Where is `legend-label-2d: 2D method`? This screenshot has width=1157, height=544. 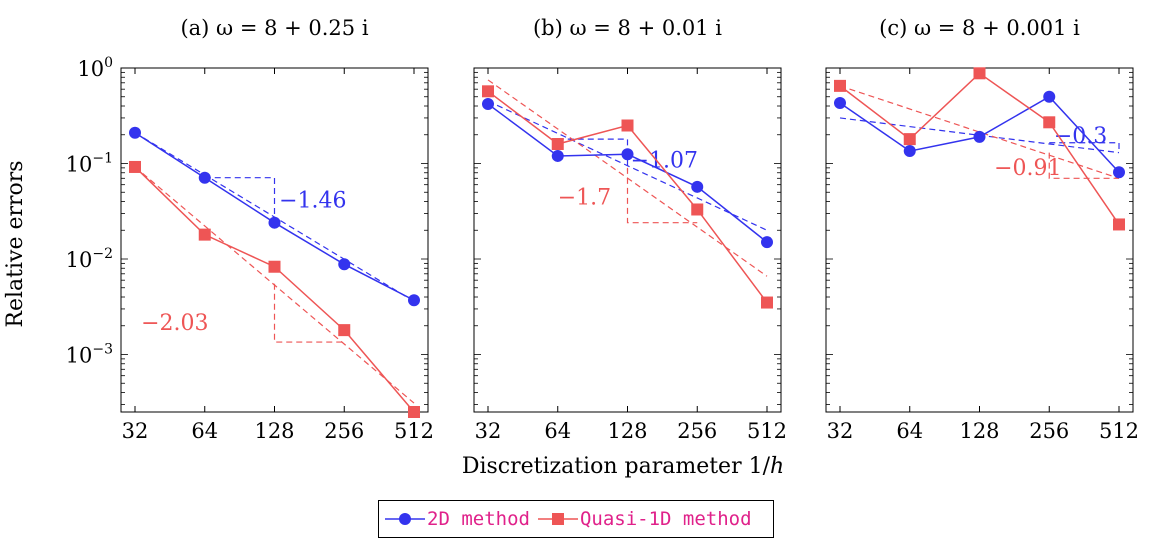 legend-label-2d: 2D method is located at coordinates (478, 519).